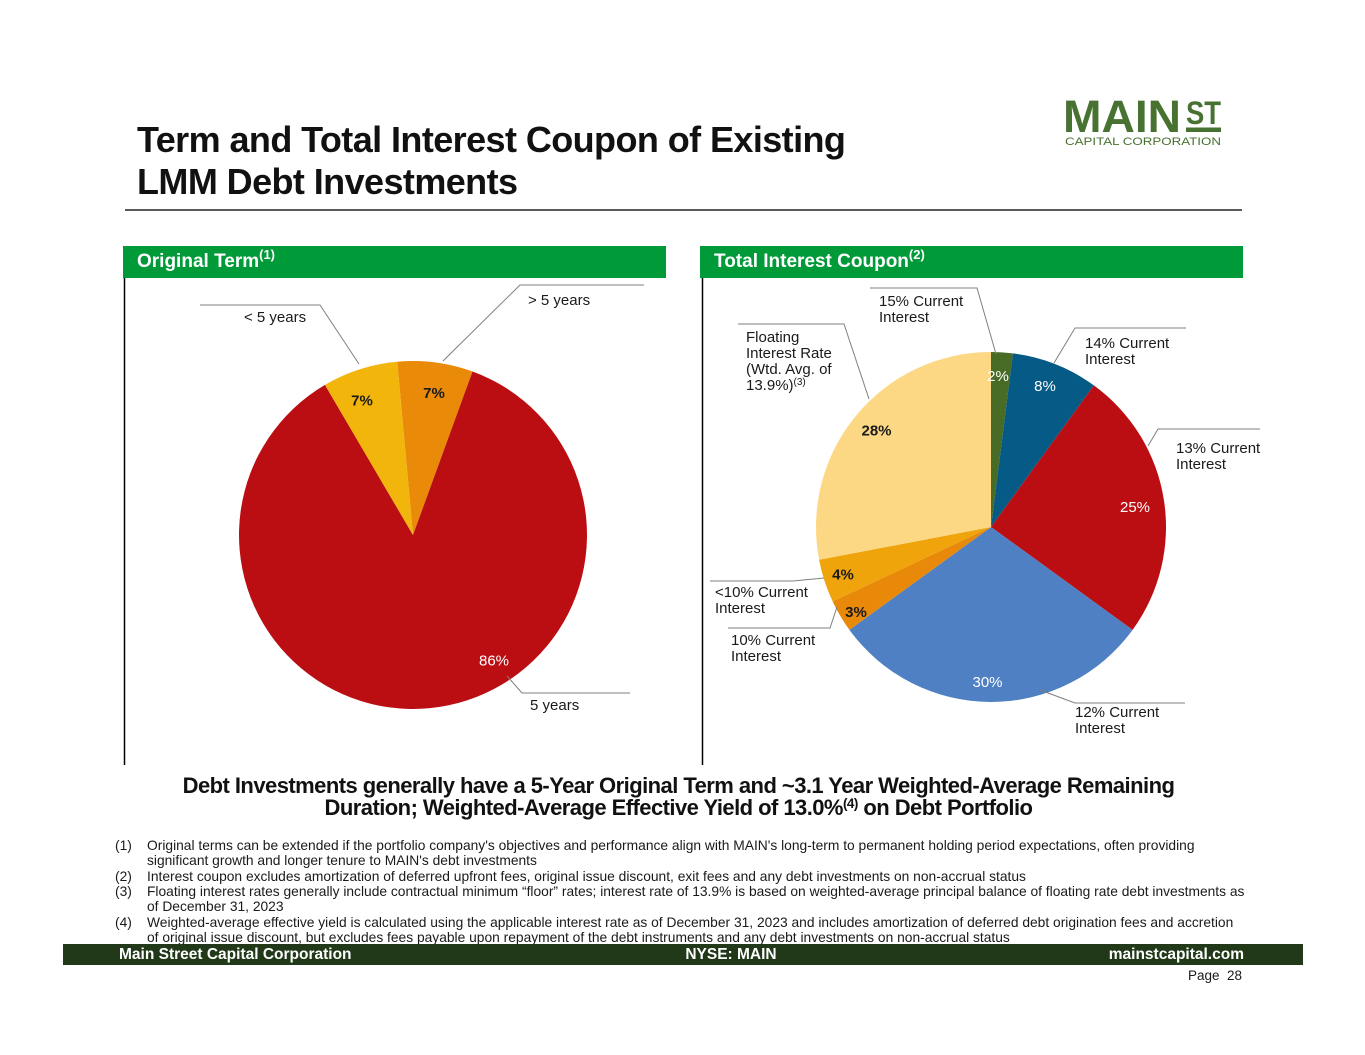 The height and width of the screenshot is (1055, 1365). What do you see at coordinates (1218, 448) in the screenshot?
I see `svg-text: 13% Current` at bounding box center [1218, 448].